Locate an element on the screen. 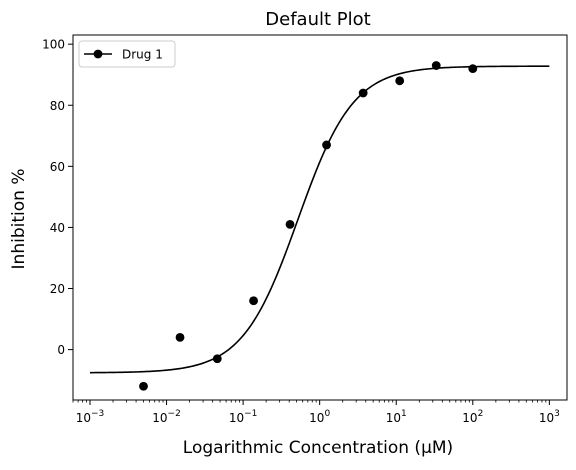  x-tick-label: 10⁻³ is located at coordinates (90, 417).